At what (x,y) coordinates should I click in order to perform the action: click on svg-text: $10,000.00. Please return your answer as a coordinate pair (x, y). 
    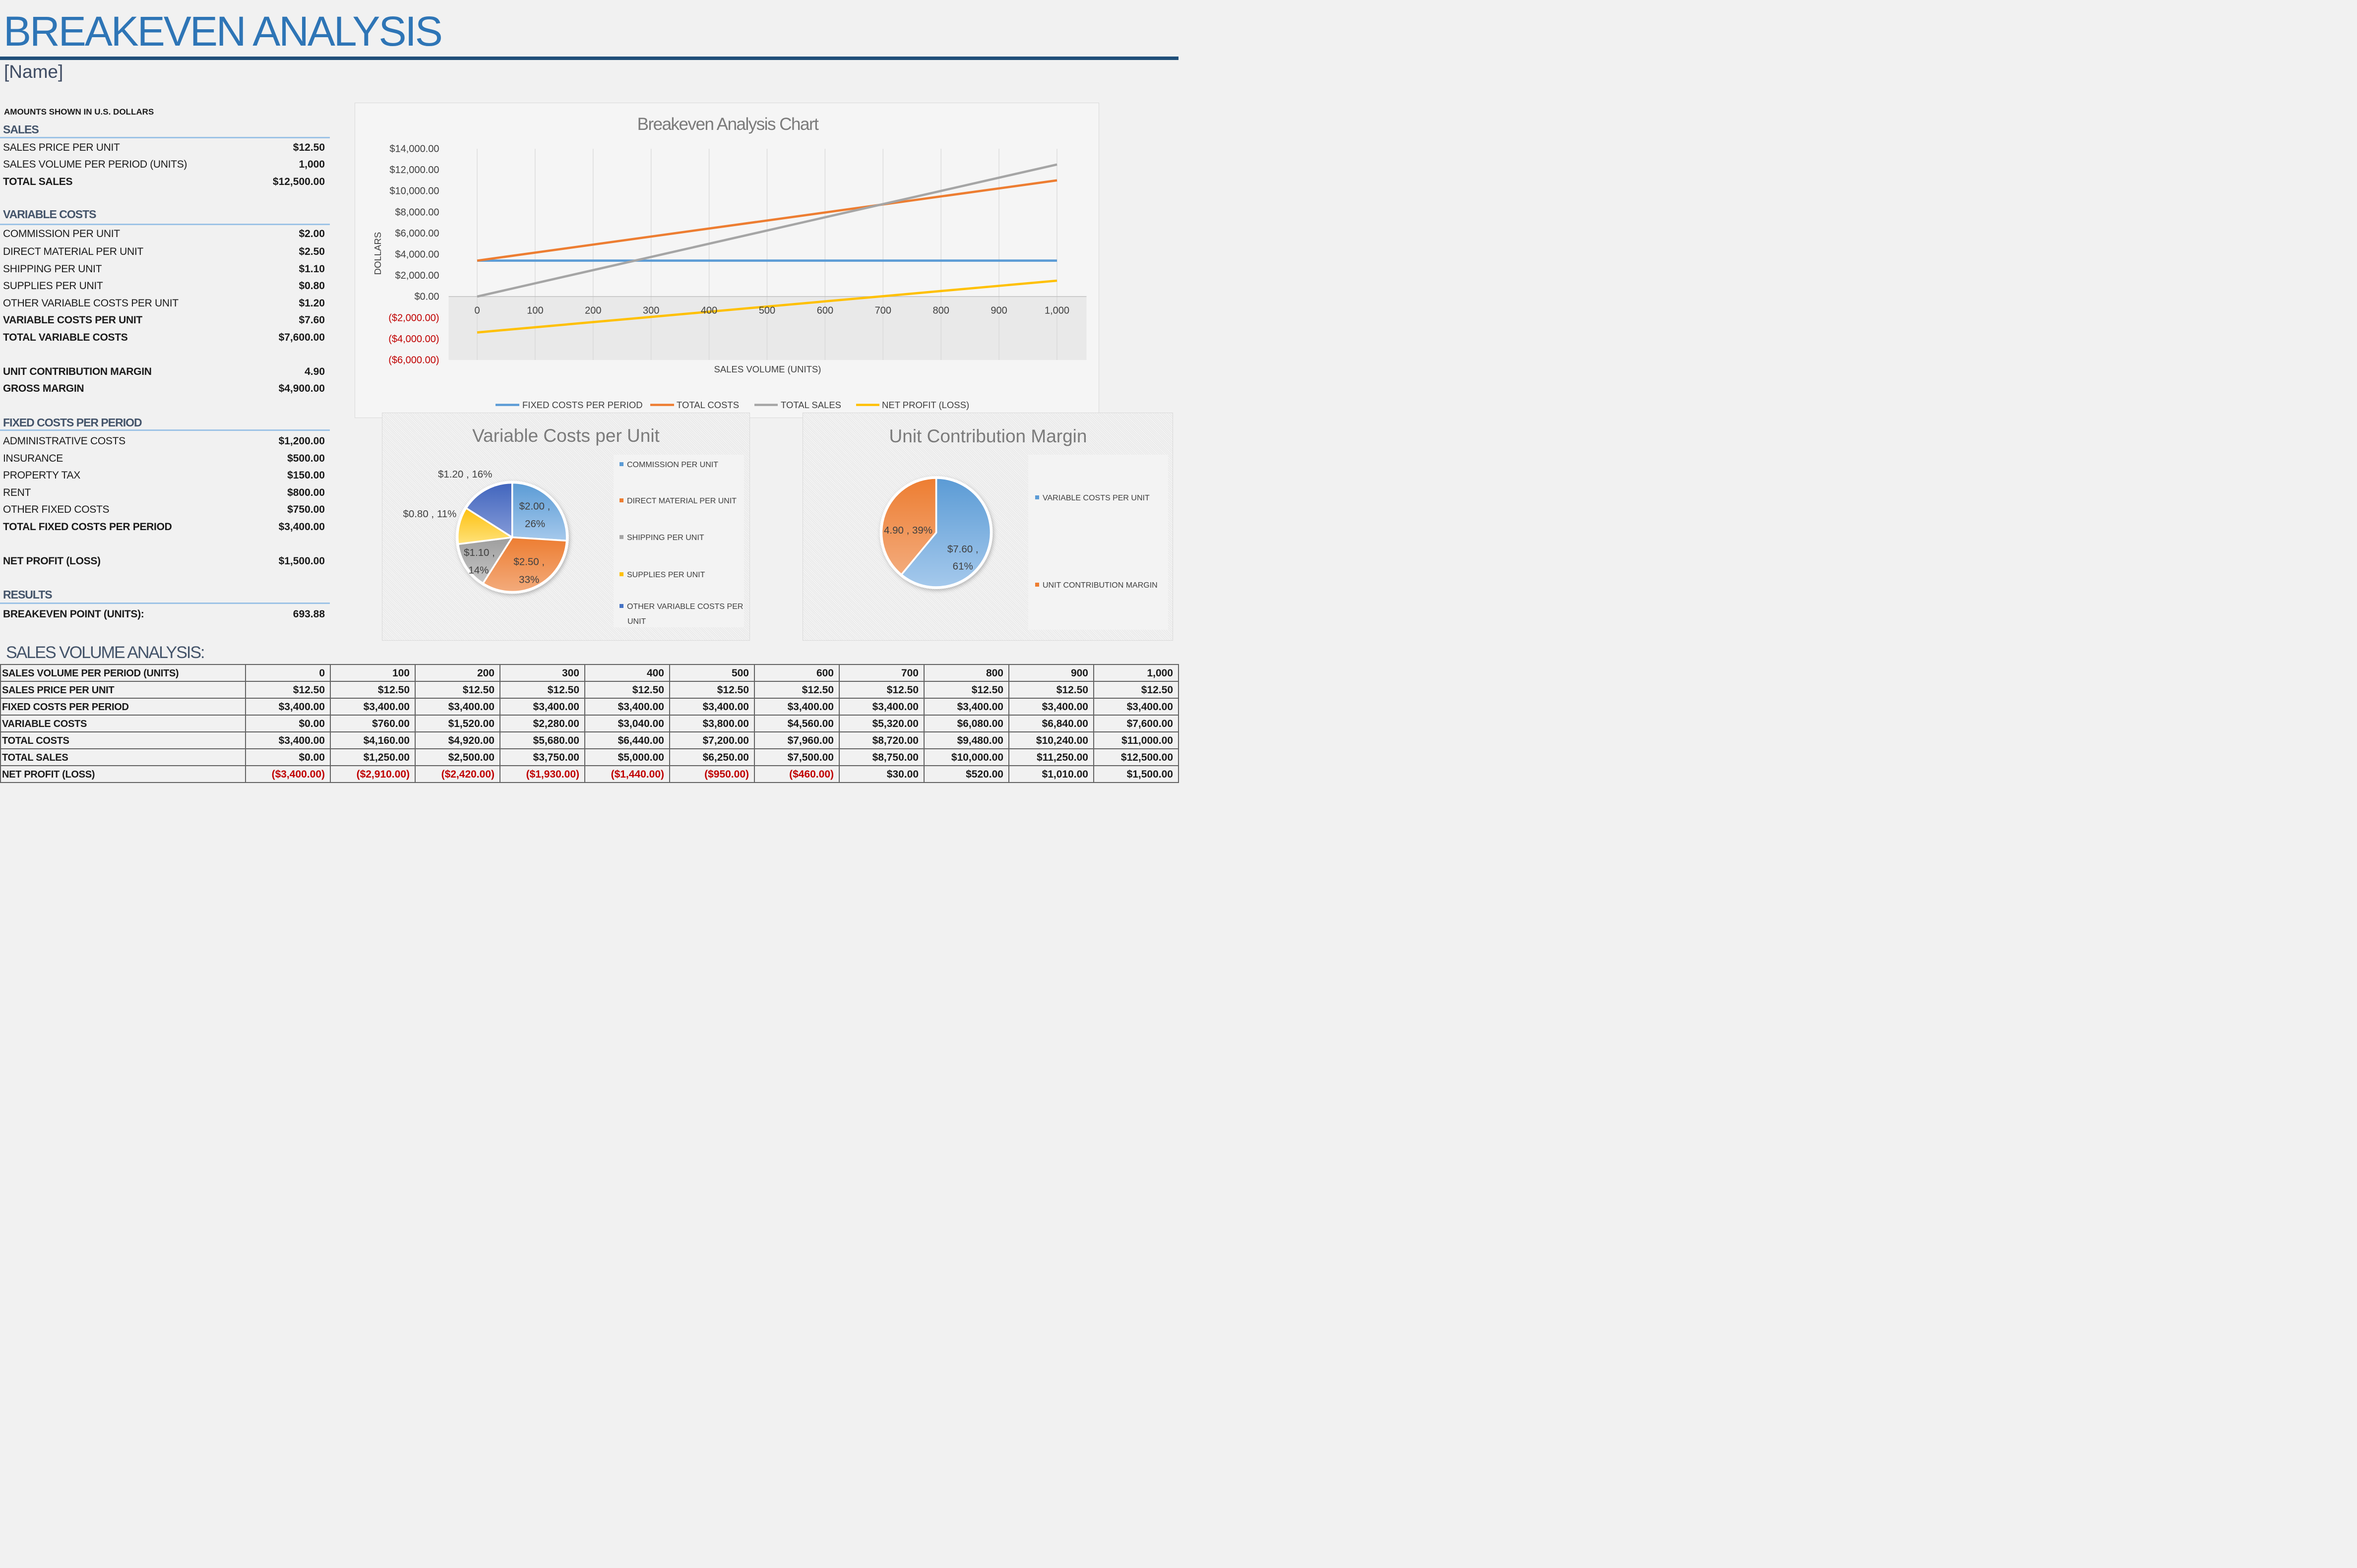
    Looking at the image, I should click on (414, 191).